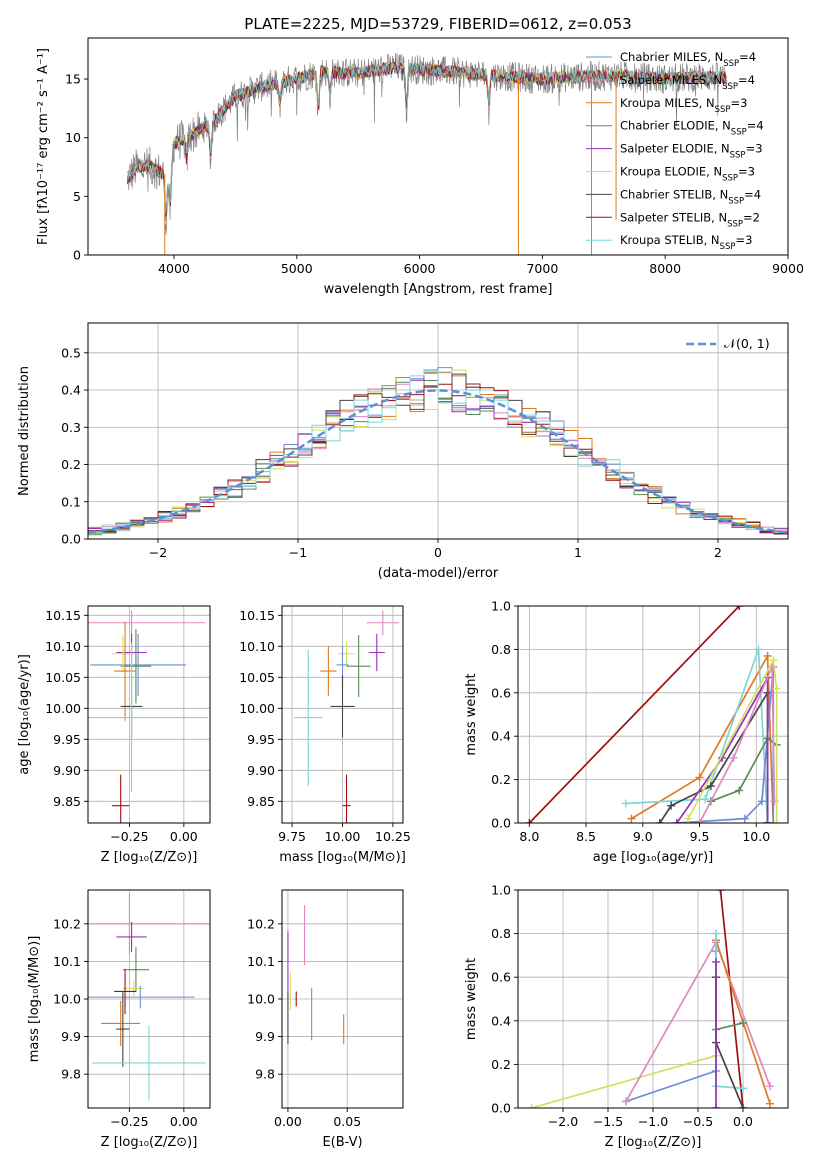 The width and height of the screenshot is (819, 1174). Describe the element at coordinates (149, 714) in the screenshot. I see `grid-age_vs_Z` at that location.